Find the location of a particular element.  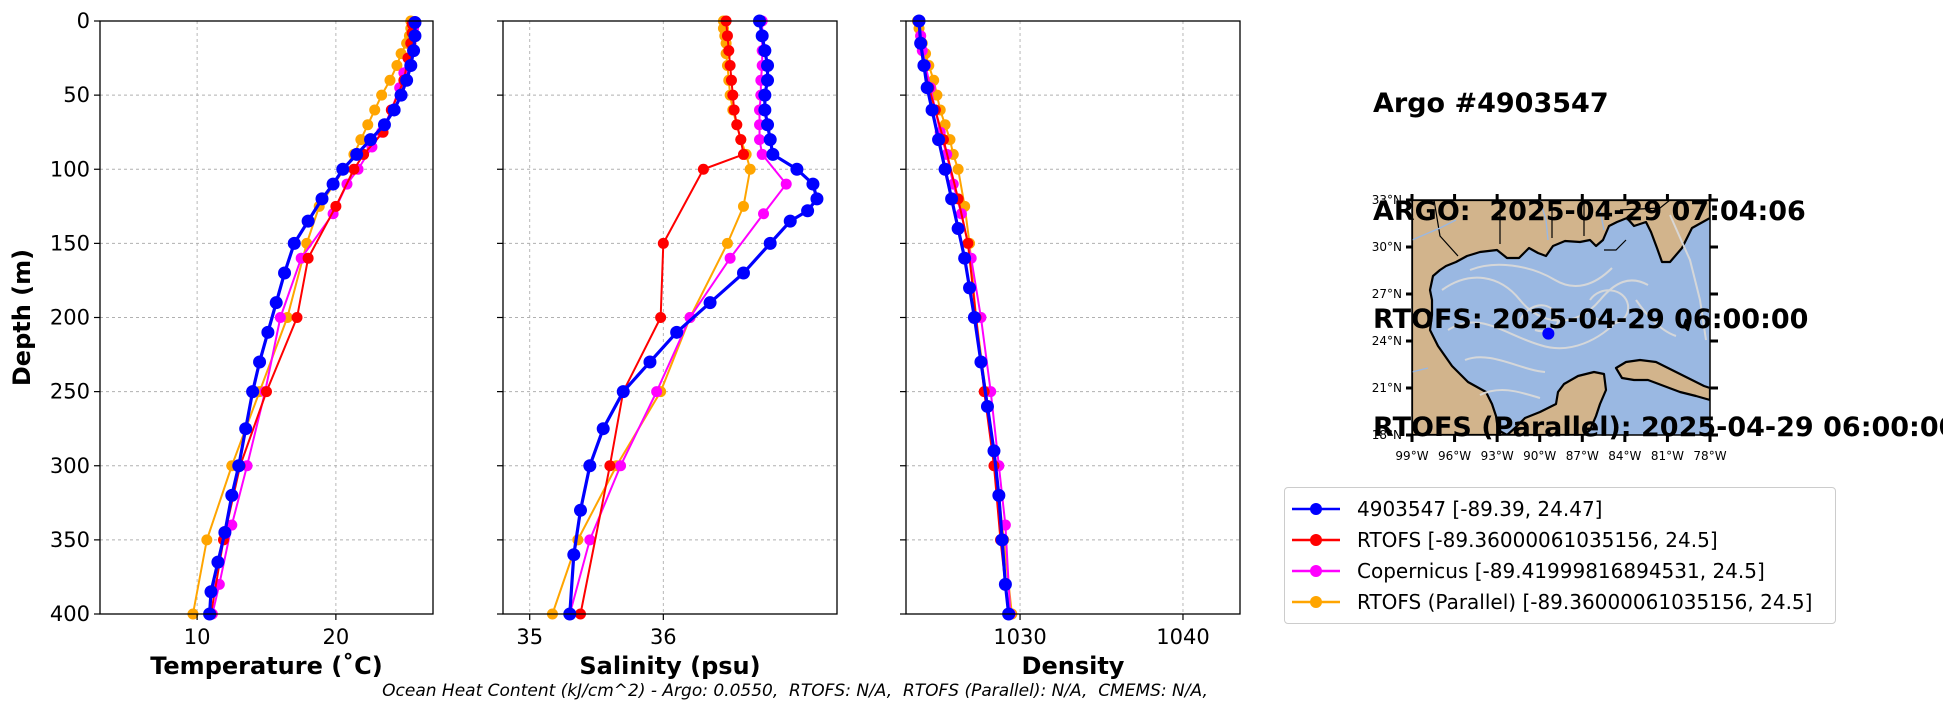

legend-swatch-copernicus is located at coordinates (1316, 570).